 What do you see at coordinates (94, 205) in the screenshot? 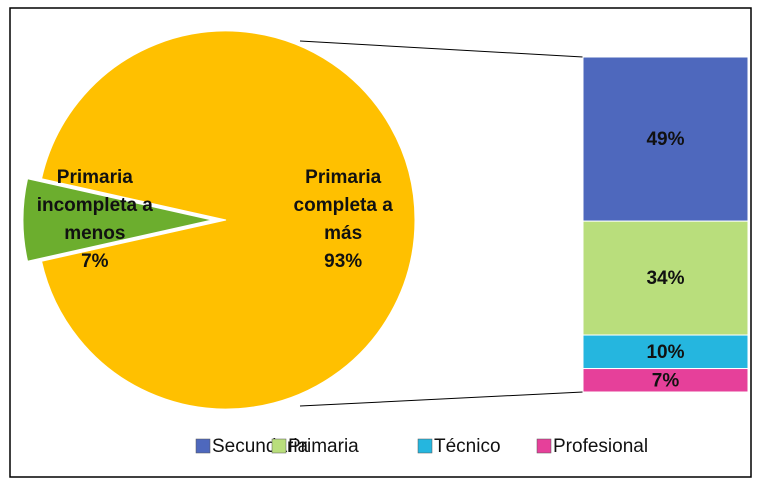
I see `pie-category-label: Primaria incompleta a menos` at bounding box center [94, 205].